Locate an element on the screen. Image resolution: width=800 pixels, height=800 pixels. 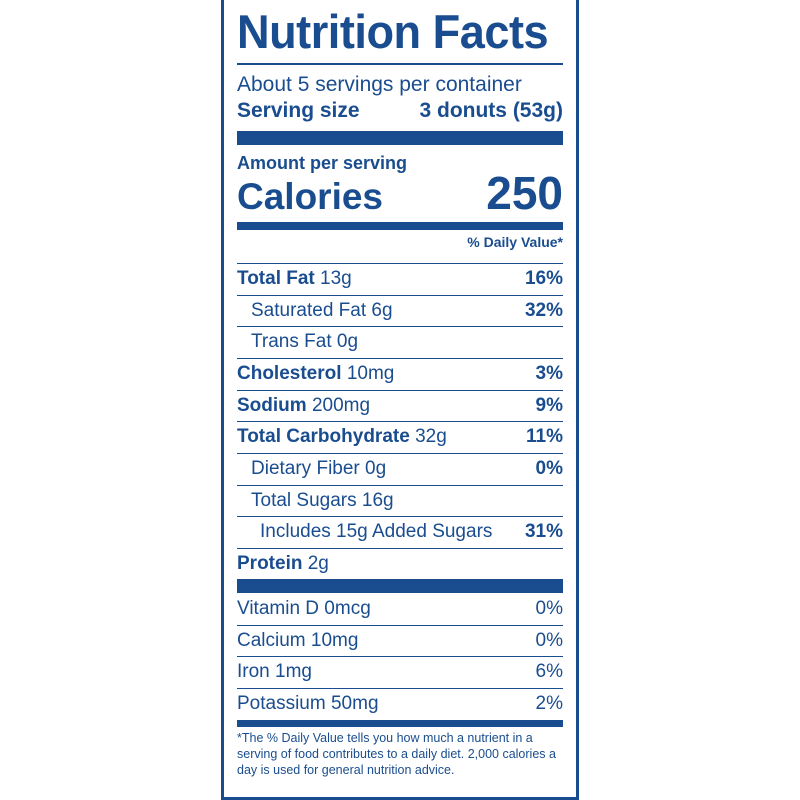
nutrient-row: Total Fat 13g 16% is located at coordinates (400, 278).